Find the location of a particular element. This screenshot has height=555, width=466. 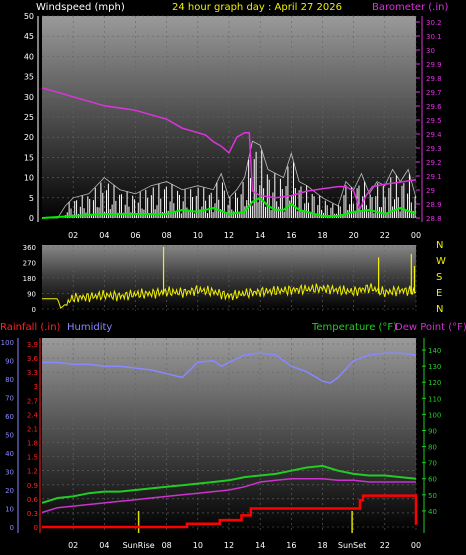

temperature-tick-label: 140 is located at coordinates (434, 351).